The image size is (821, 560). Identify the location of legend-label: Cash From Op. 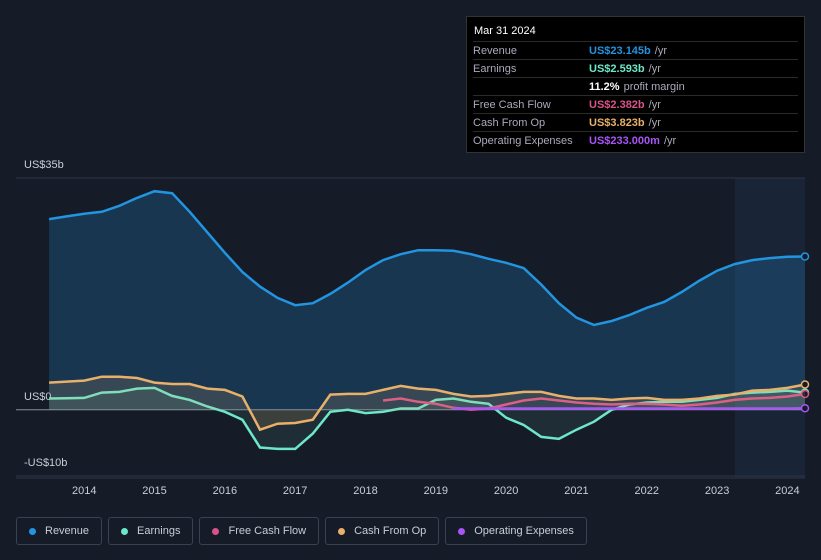
(390, 531).